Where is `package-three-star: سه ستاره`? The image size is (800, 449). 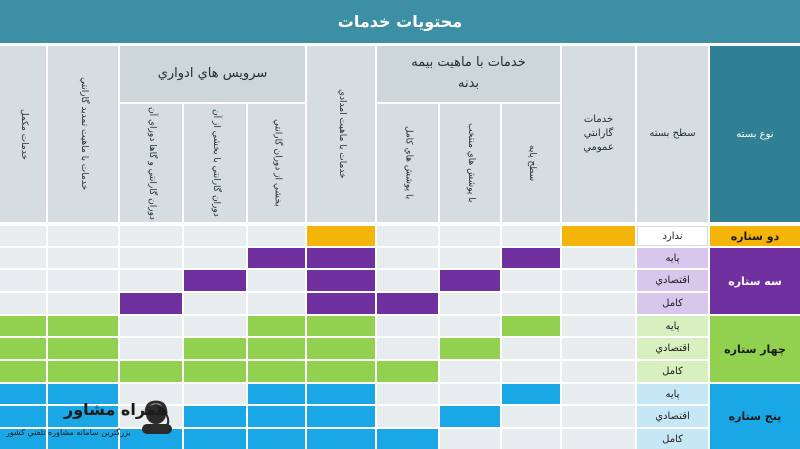
package-three-star: سه ستاره is located at coordinates (755, 281).